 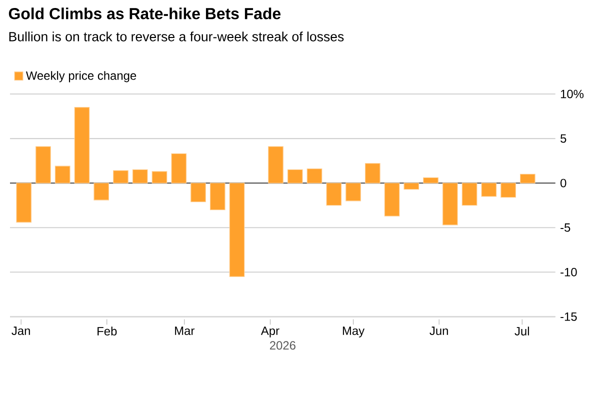 What do you see at coordinates (107, 331) in the screenshot?
I see `x-tick-label: Feb` at bounding box center [107, 331].